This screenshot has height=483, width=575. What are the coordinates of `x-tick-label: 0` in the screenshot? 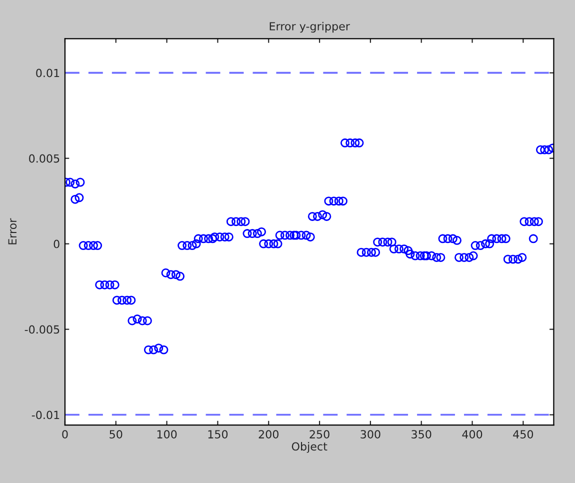 It's located at (65, 434).